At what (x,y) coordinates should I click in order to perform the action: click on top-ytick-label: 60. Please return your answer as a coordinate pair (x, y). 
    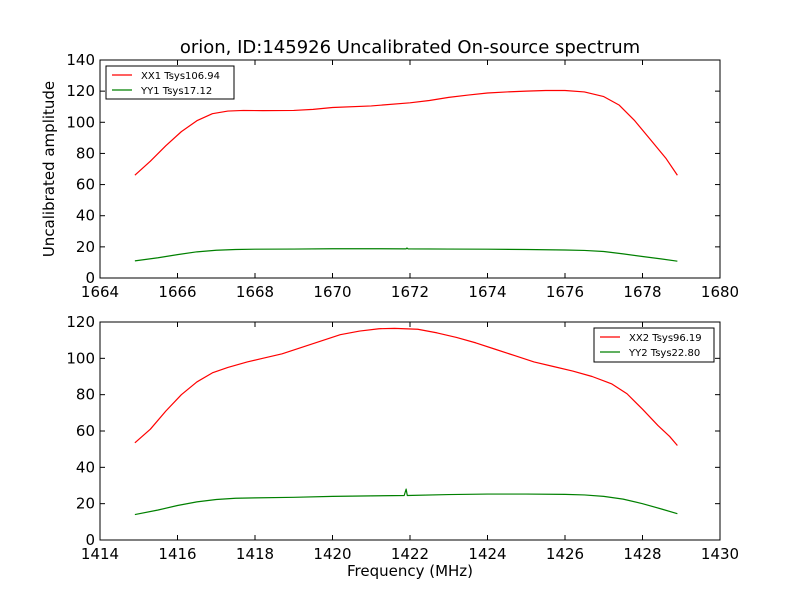
    Looking at the image, I should click on (85, 185).